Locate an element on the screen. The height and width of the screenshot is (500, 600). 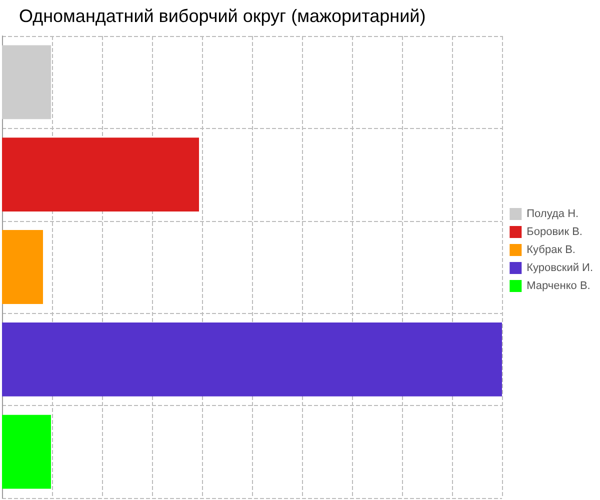
legend-label: Боровик В. is located at coordinates (554, 232).